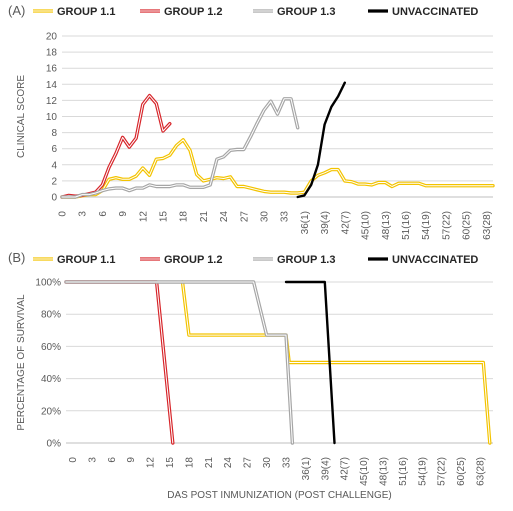 Image resolution: width=513 pixels, height=511 pixels. Describe the element at coordinates (279, 495) in the screenshot. I see `x-axis-title: DAS POST INMUNIZATION (POST CHALLENGE)` at that location.